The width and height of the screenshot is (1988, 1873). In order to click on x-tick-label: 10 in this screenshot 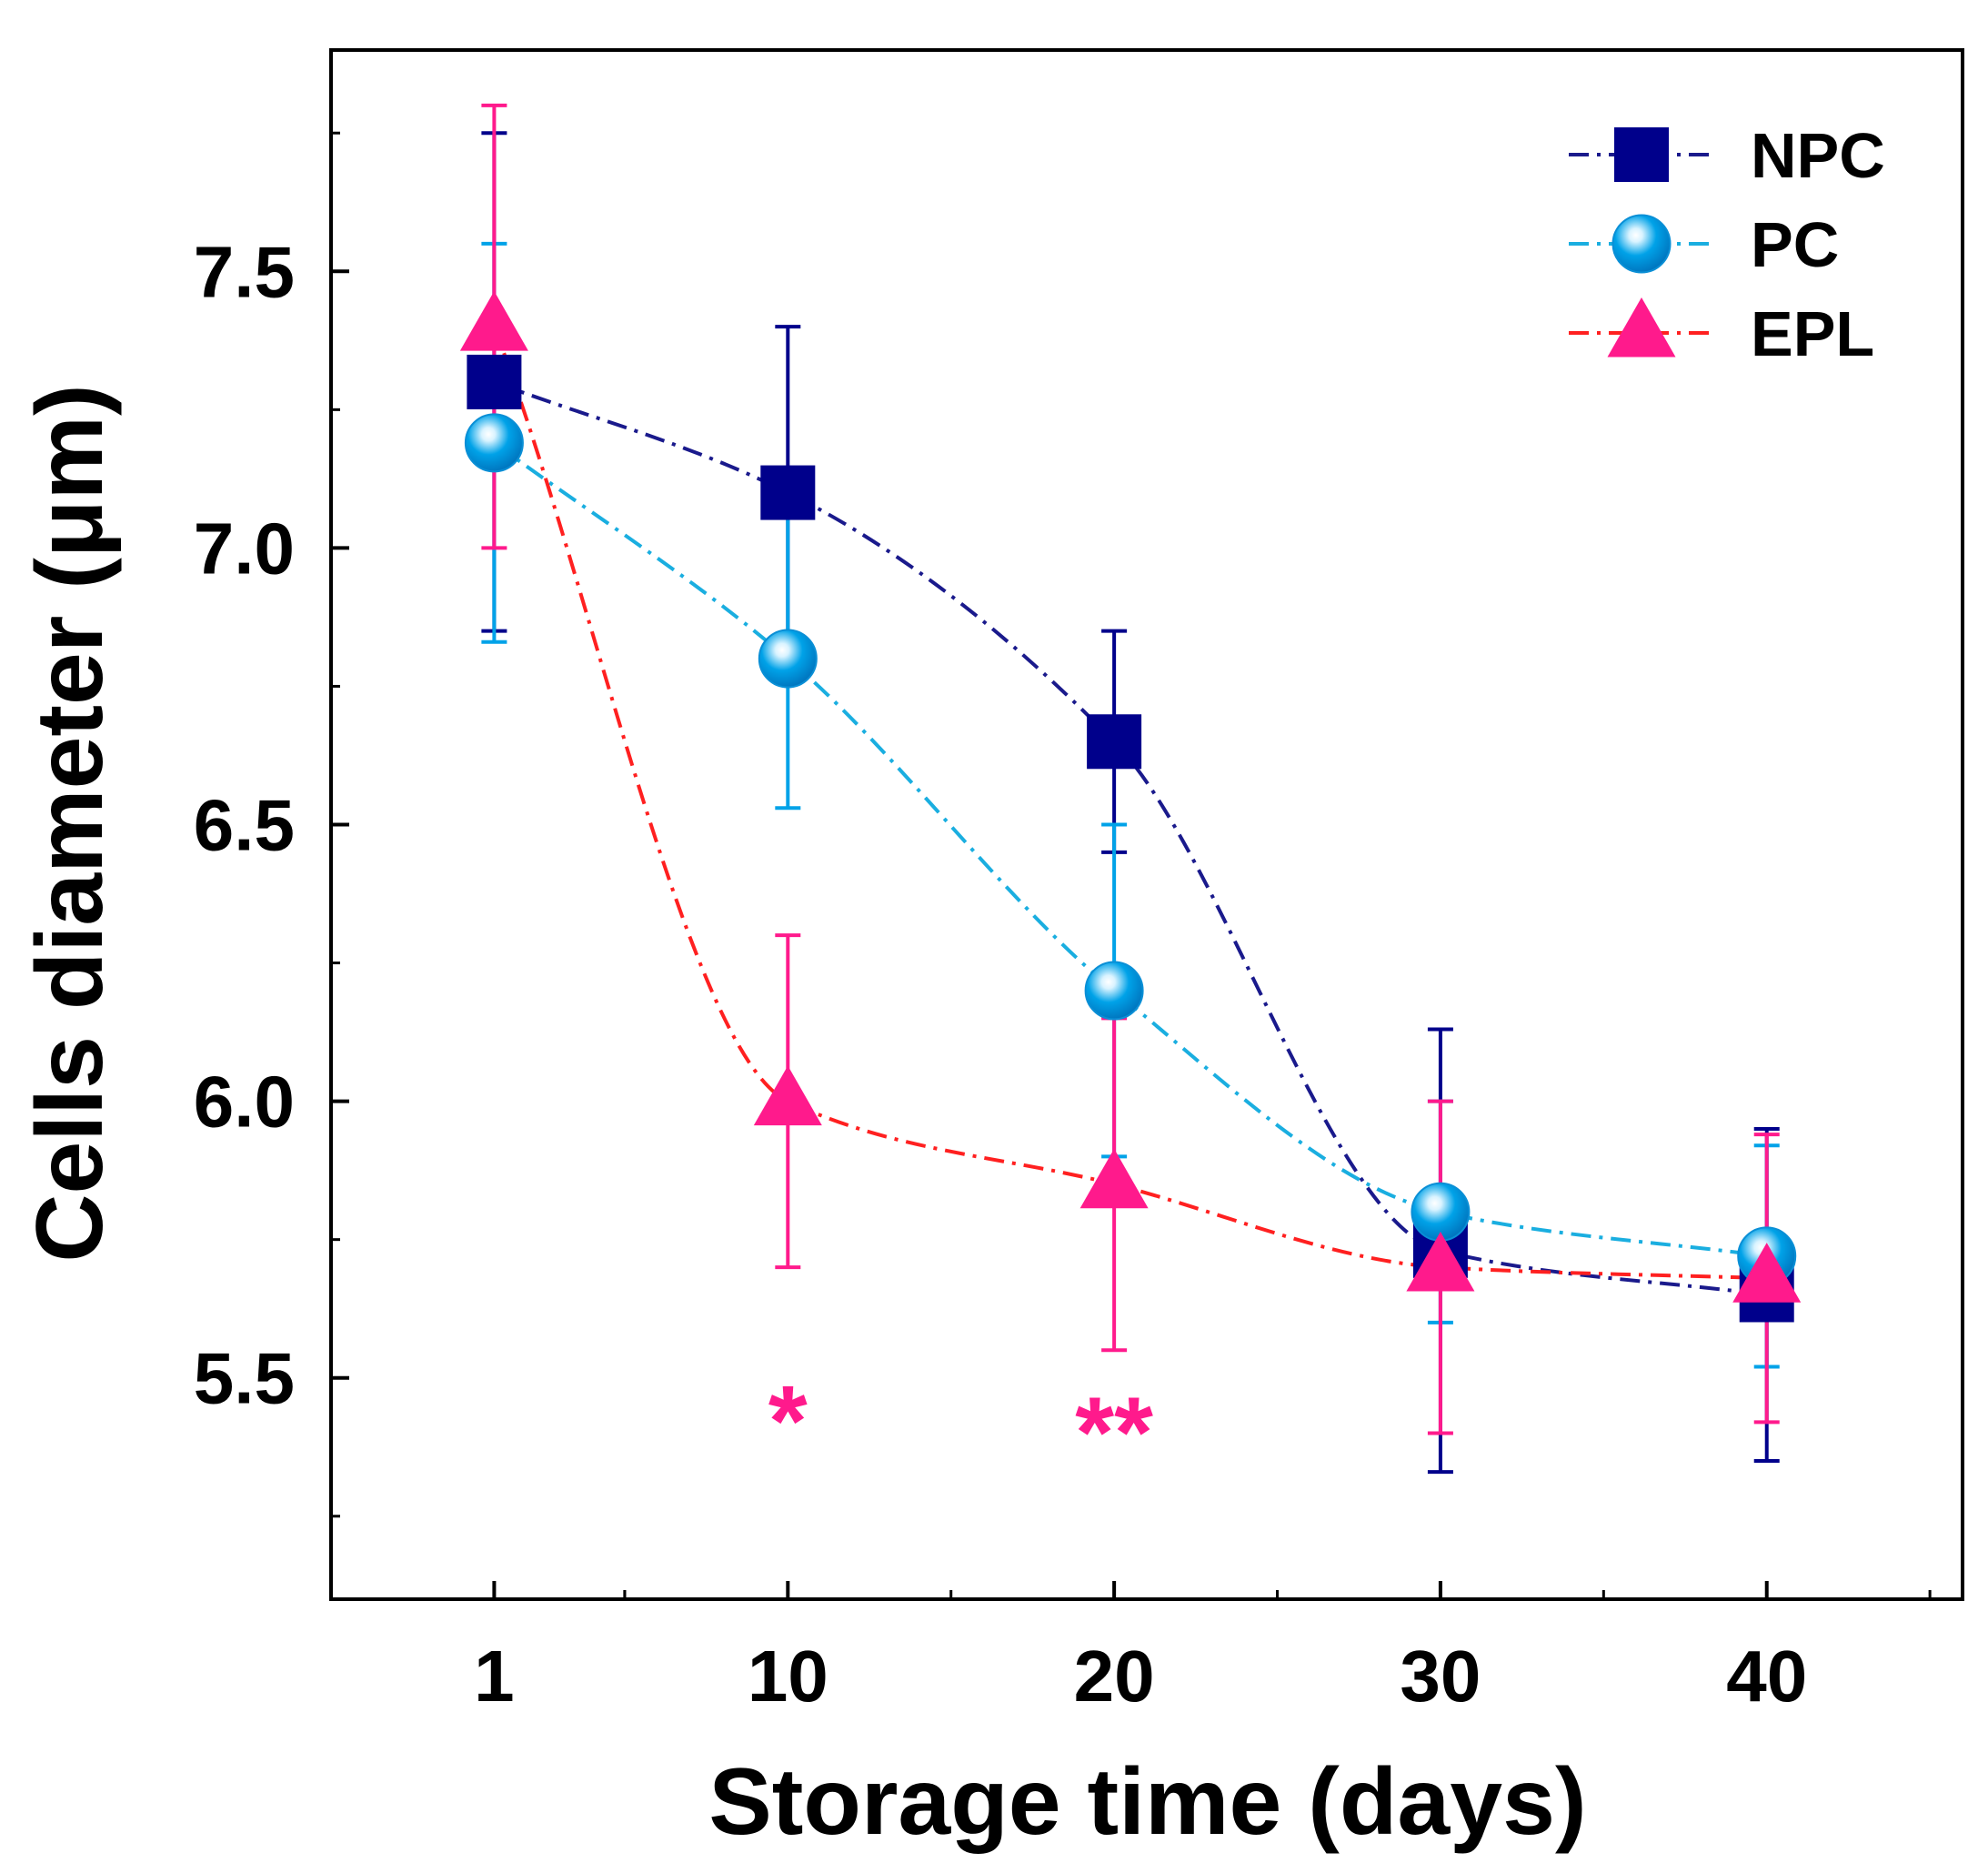, I will do `click(788, 1677)`.